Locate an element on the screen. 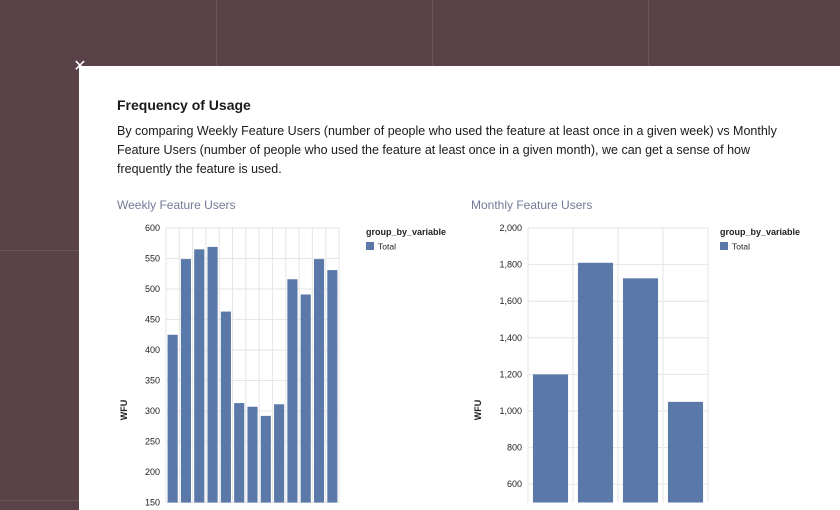 The height and width of the screenshot is (510, 840). y-tick-label: 1,600 is located at coordinates (510, 301).